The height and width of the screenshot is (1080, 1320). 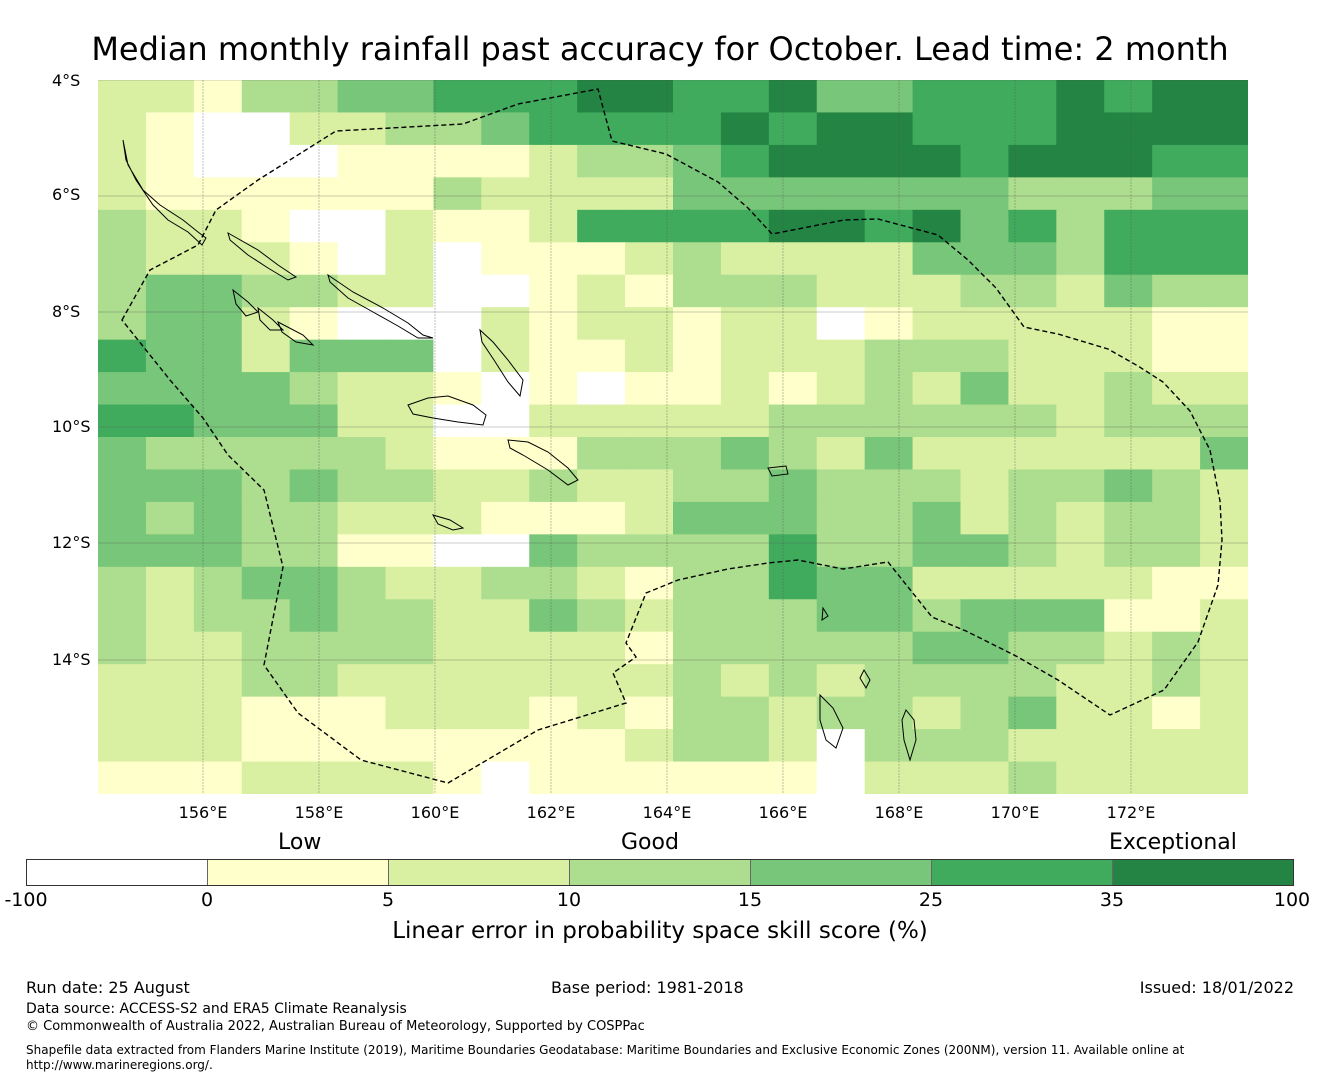 What do you see at coordinates (66, 311) in the screenshot?
I see `lat-label-8s: 8°S` at bounding box center [66, 311].